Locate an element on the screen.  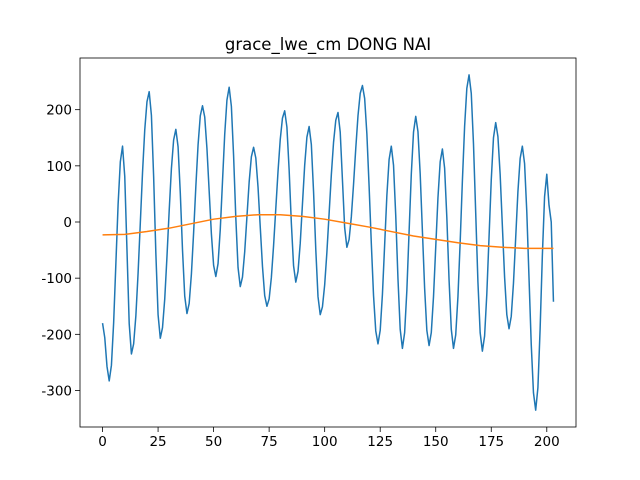
x-tick-label: 175 is located at coordinates (491, 442).